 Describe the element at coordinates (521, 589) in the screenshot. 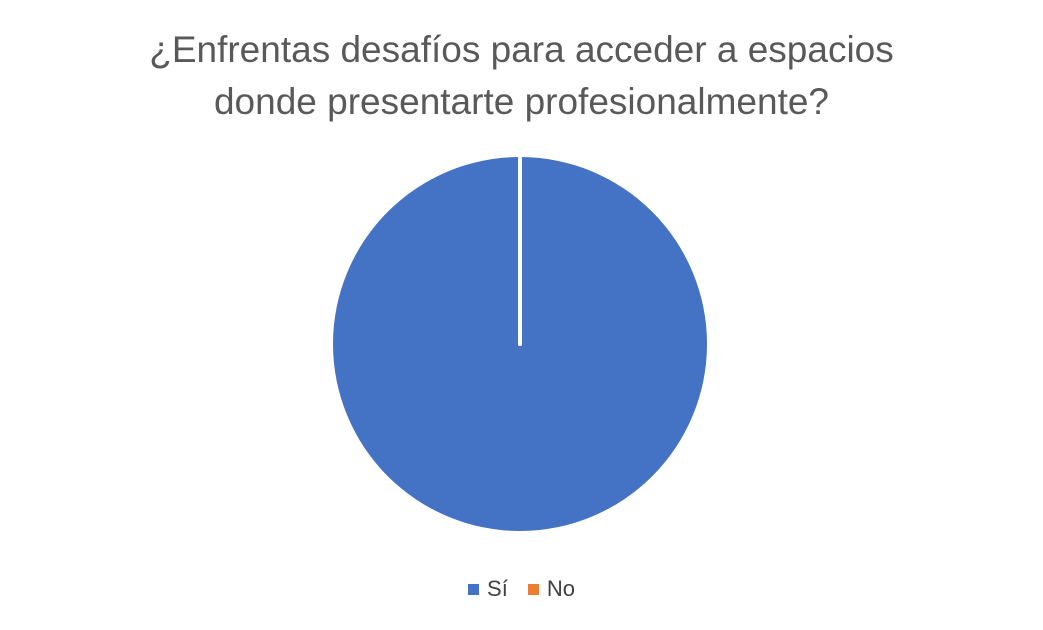

I see `legend: Sí No` at that location.